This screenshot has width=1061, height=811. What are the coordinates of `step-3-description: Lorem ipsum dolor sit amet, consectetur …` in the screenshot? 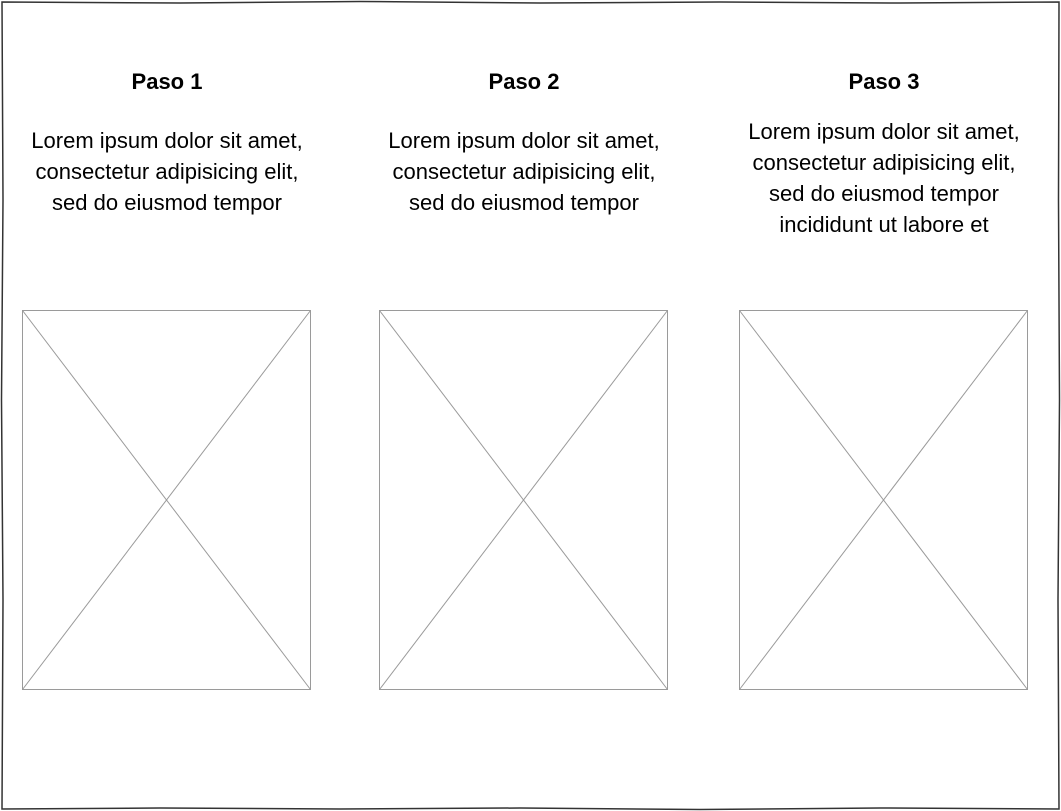 It's located at (884, 178).